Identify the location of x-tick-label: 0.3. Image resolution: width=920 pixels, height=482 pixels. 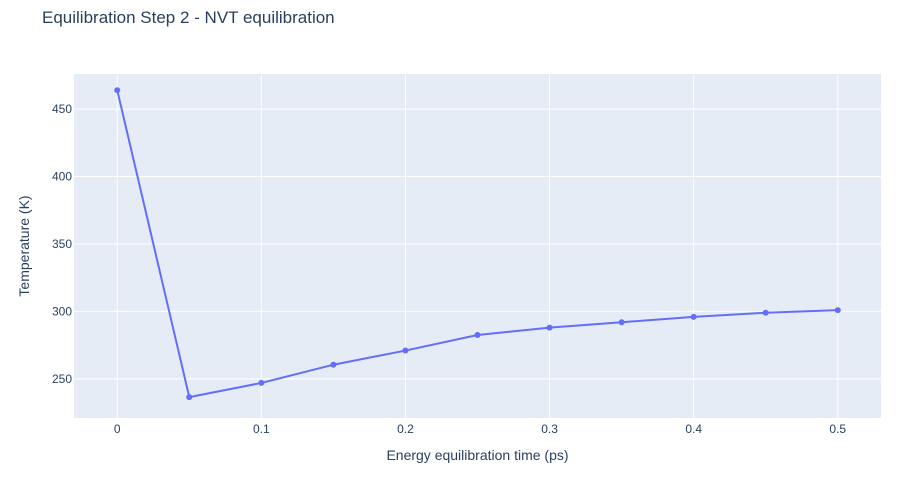
(549, 429).